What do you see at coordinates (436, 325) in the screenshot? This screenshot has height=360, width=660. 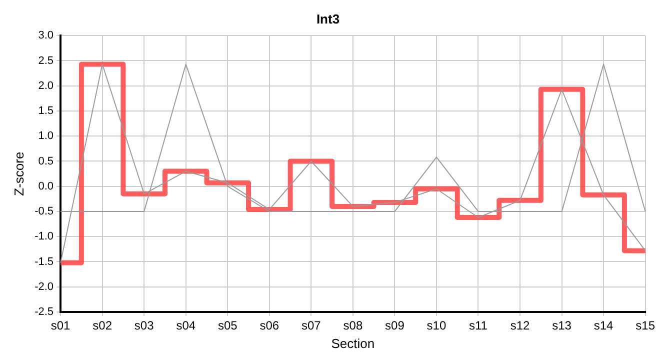 I see `x-tick-label: s10` at bounding box center [436, 325].